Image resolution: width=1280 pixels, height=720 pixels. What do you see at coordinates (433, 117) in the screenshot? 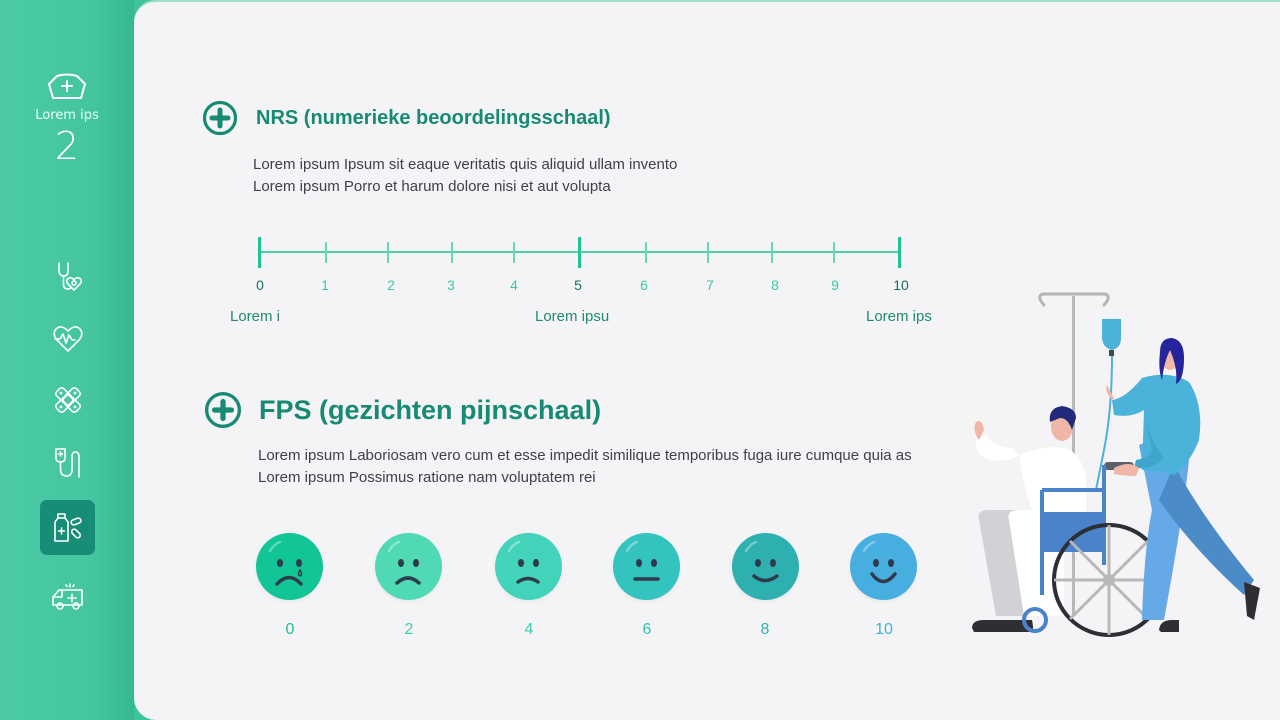
I see `nrs-title-text: NRS (numerieke beoordelingsschaal)` at bounding box center [433, 117].